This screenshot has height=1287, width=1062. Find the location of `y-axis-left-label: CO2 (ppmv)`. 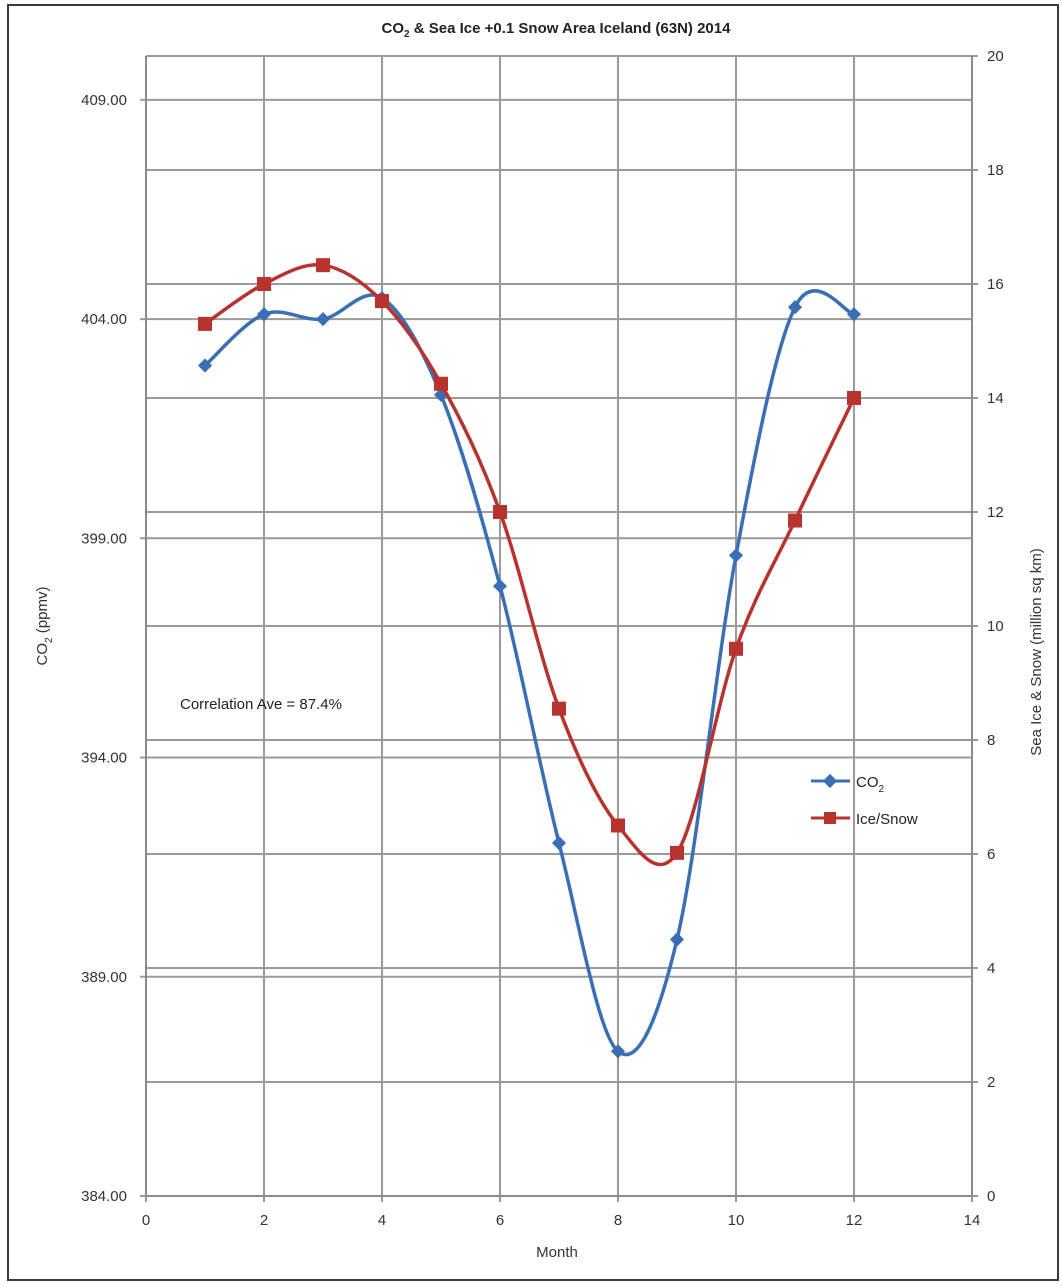

y-axis-left-label: CO2 (ppmv) is located at coordinates (44, 626).